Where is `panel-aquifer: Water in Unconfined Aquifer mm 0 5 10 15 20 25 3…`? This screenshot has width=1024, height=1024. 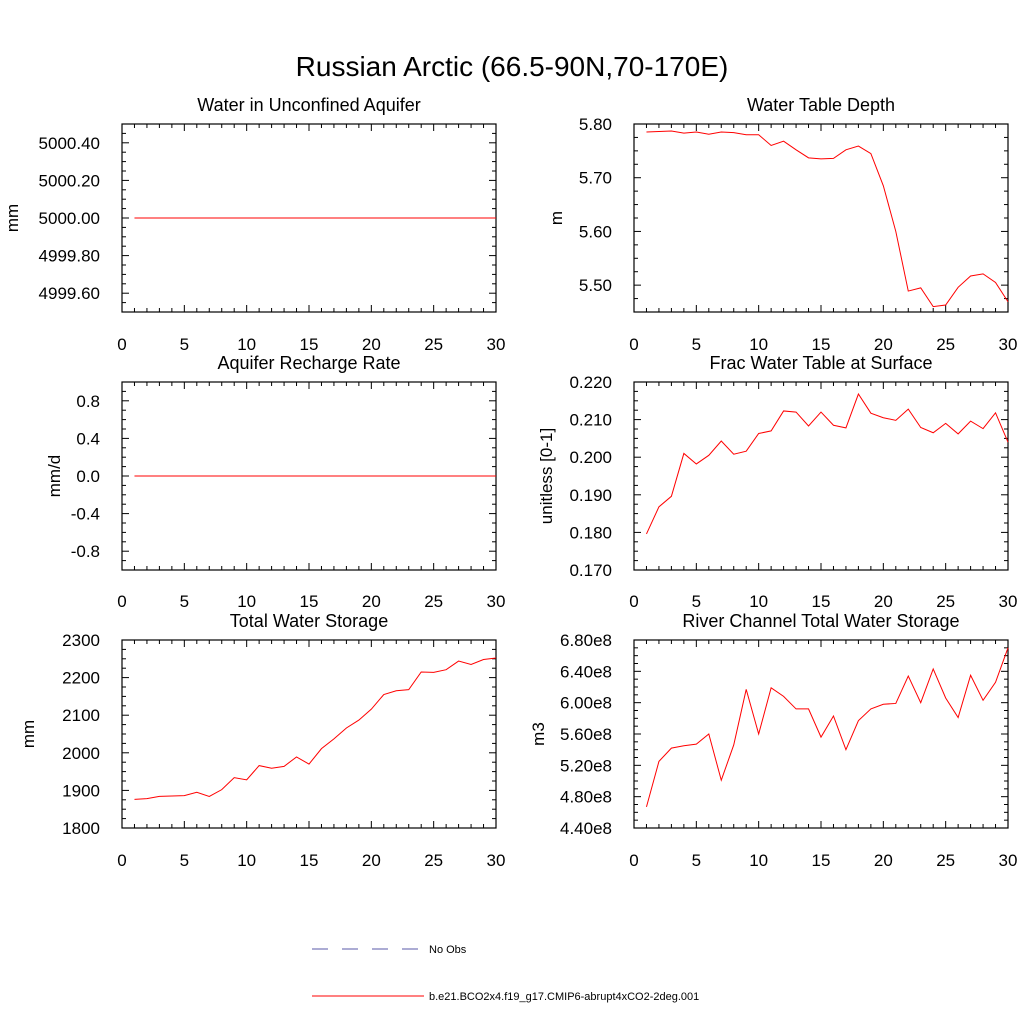 panel-aquifer: Water in Unconfined Aquifer mm 0 5 10 15 20 25 3… is located at coordinates (254, 224).